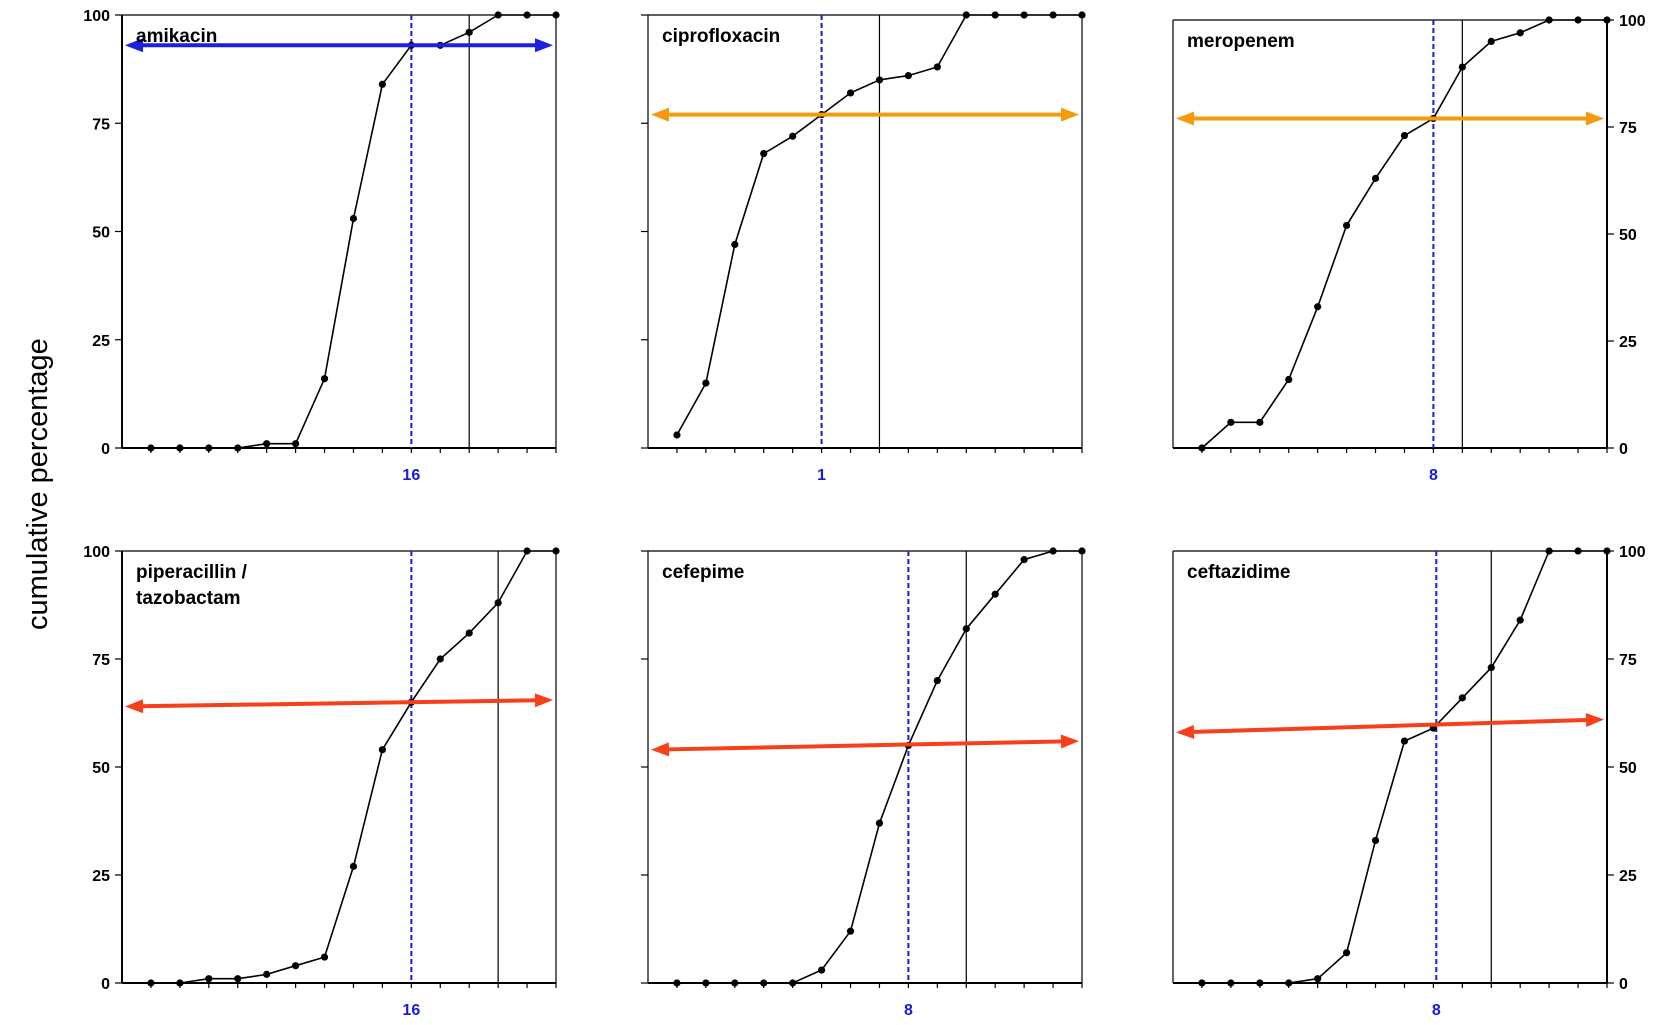  What do you see at coordinates (1433, 475) in the screenshot?
I see `breakpoint-label: 8` at bounding box center [1433, 475].